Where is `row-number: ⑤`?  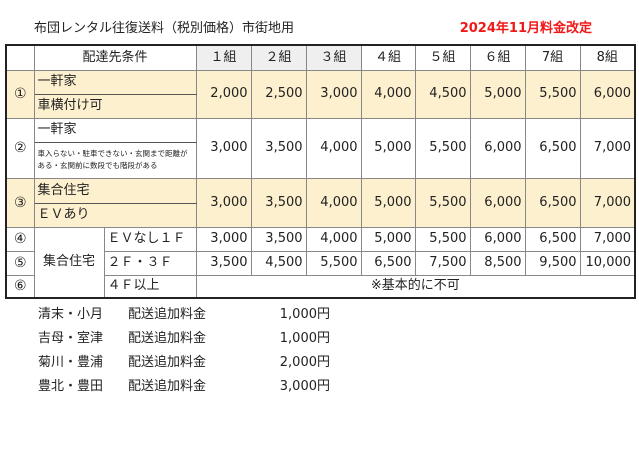 row-number: ⑤ is located at coordinates (20, 263).